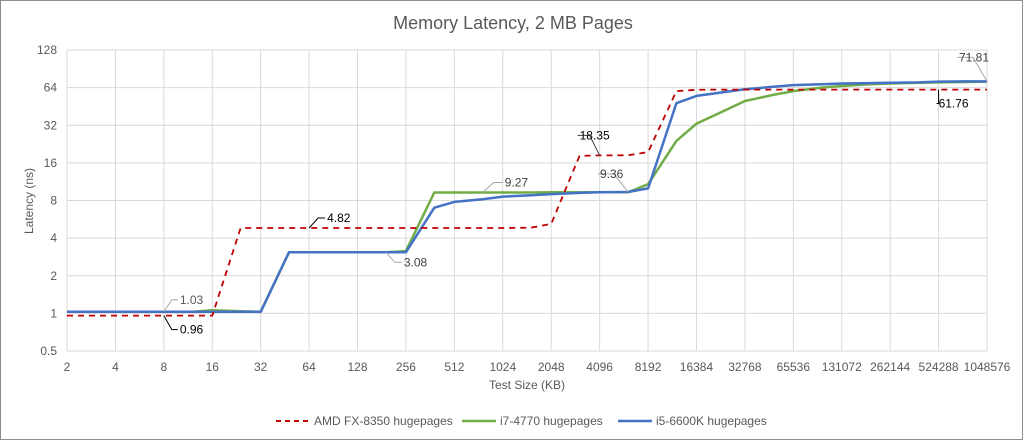  What do you see at coordinates (794, 367) in the screenshot?
I see `x-tick-label: 65536` at bounding box center [794, 367].